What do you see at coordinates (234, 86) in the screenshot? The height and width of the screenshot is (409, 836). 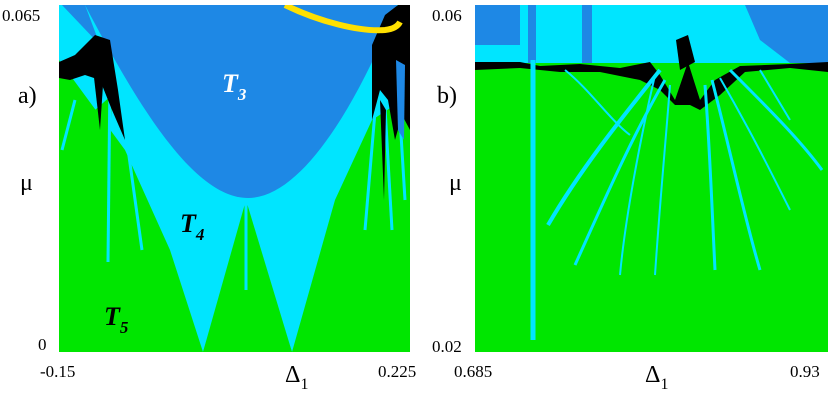 I see `region-label-t3: T3` at bounding box center [234, 86].